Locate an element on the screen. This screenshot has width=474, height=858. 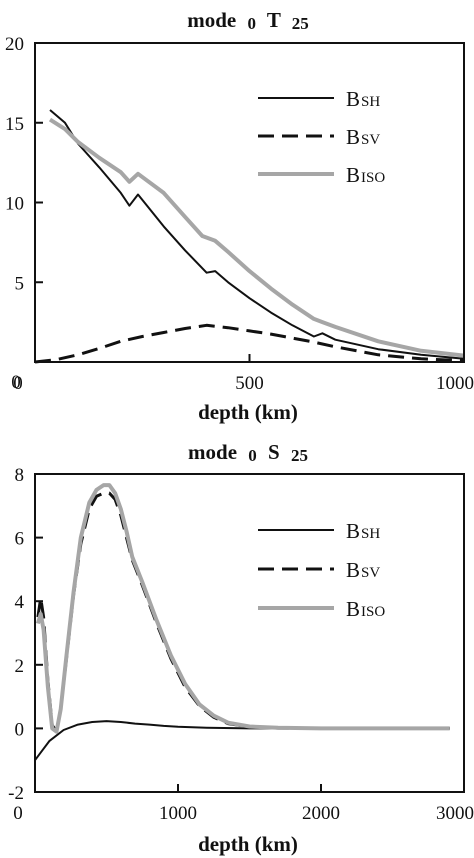
y-tick-label: 8 is located at coordinates (20, 475).